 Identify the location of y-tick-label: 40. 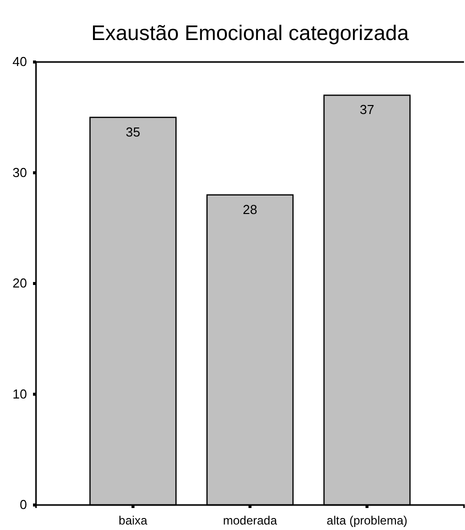
(19, 62).